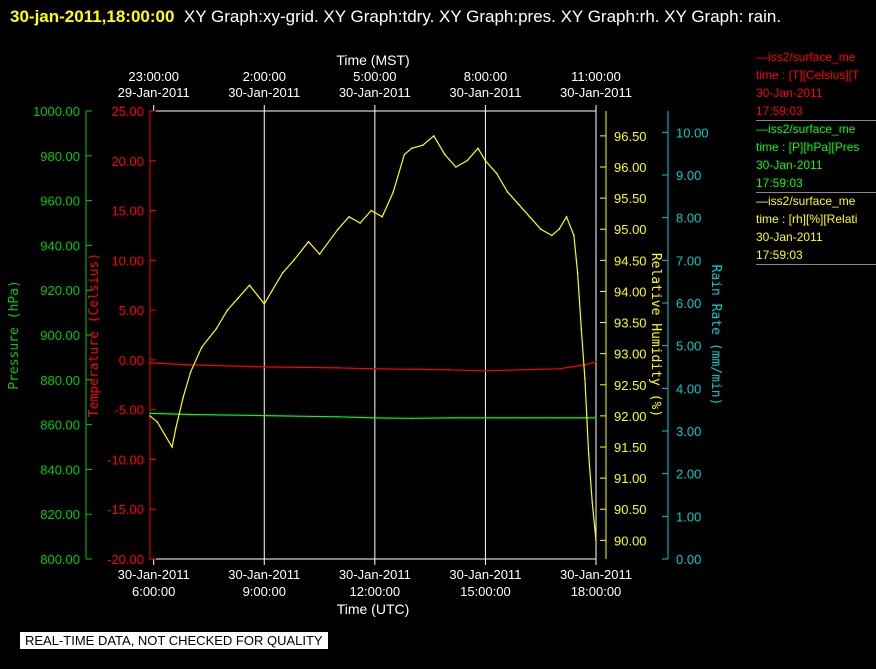 The image size is (876, 669). Describe the element at coordinates (688, 346) in the screenshot. I see `rain-tick-label: 5.00` at that location.